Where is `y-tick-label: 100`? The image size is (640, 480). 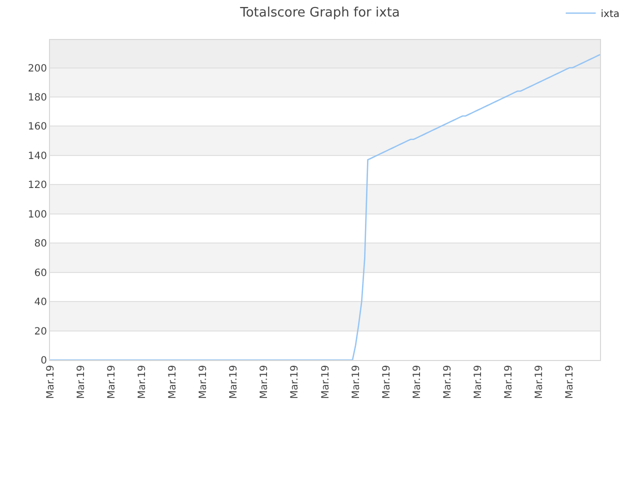 y-tick-label: 100 is located at coordinates (37, 214).